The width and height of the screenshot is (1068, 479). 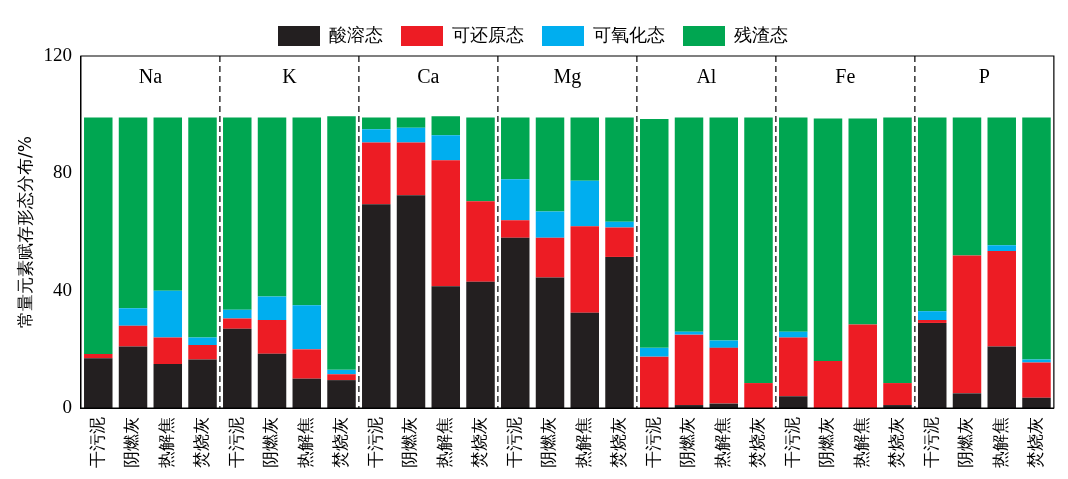 What do you see at coordinates (150, 76) in the screenshot?
I see `annotation: Na` at bounding box center [150, 76].